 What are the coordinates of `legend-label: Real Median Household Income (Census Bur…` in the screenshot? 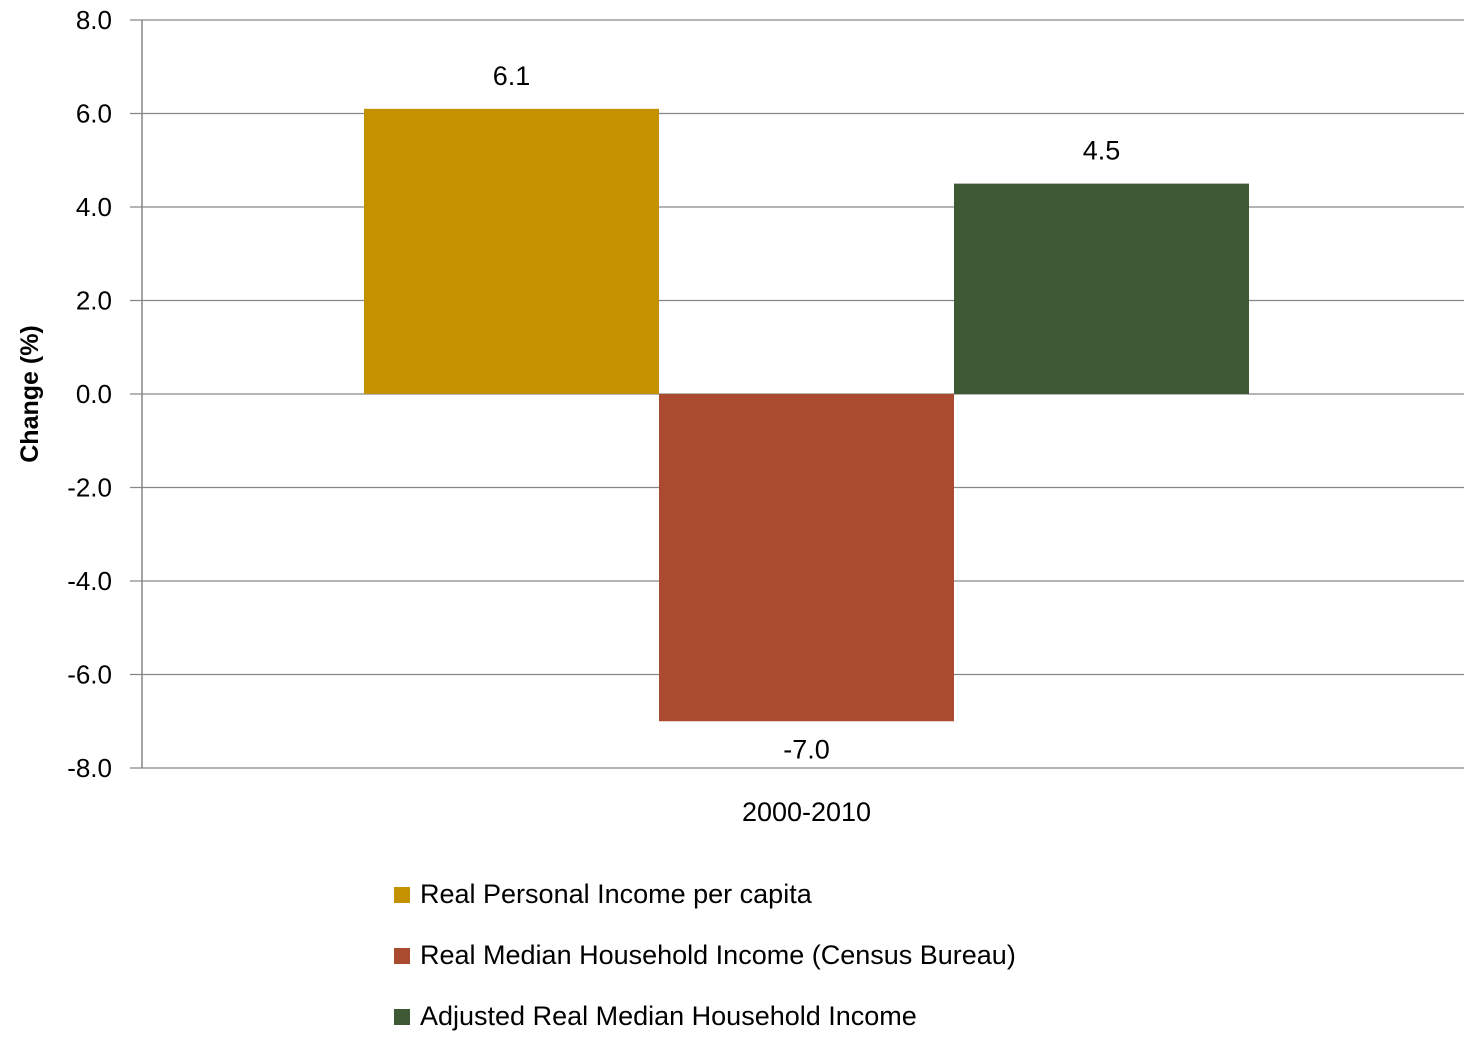 It's located at (718, 955).